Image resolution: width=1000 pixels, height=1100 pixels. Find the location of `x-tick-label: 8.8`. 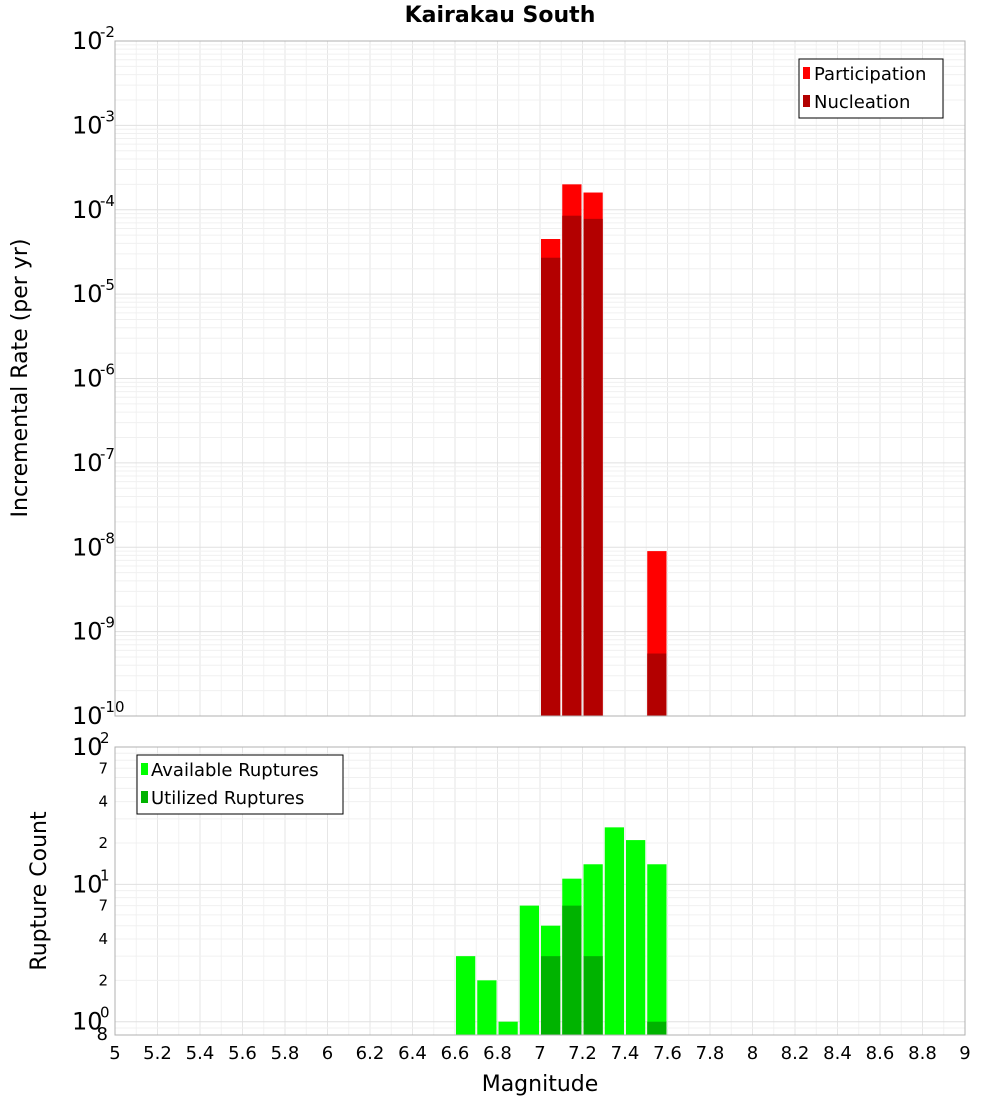

x-tick-label: 8.8 is located at coordinates (922, 1053).